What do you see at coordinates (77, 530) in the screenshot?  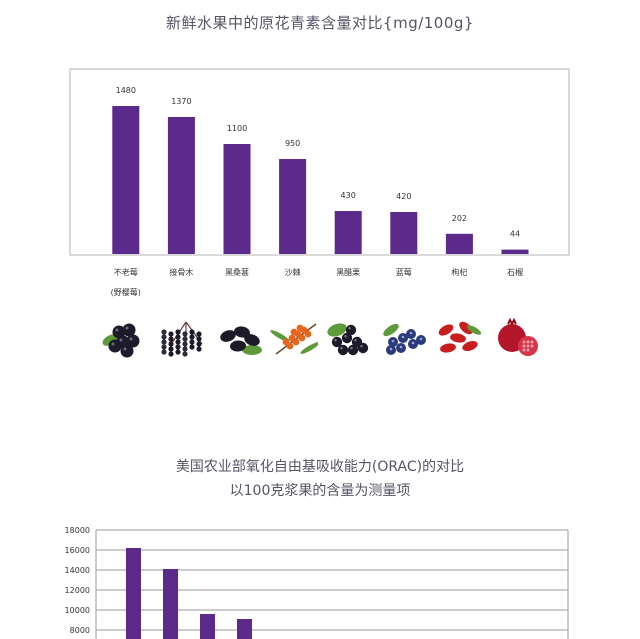 I see `y-tick-label: 18000` at bounding box center [77, 530].